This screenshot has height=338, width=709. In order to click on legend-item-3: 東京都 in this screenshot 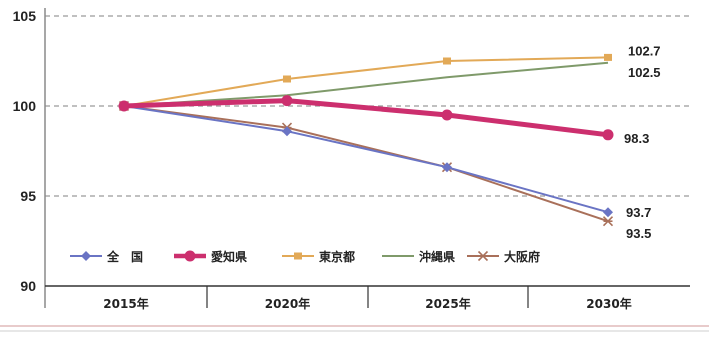, I will do `click(318, 256)`.